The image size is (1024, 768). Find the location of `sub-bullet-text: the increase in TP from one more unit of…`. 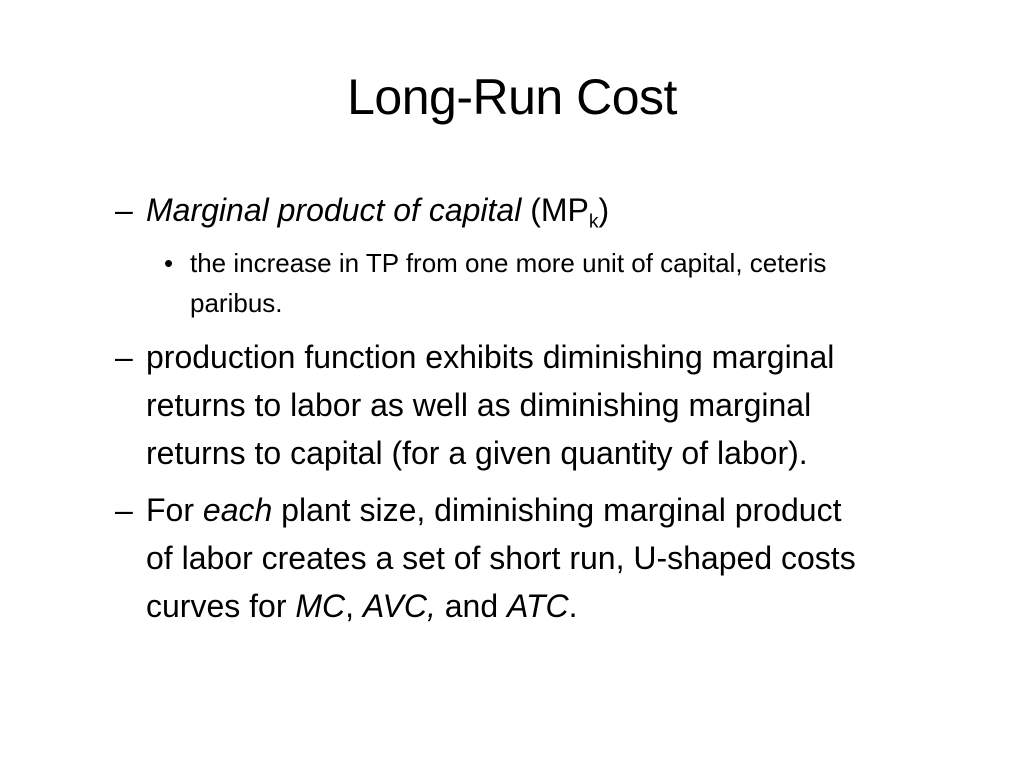

sub-bullet-text: the increase in TP from one more unit of… is located at coordinates (590, 283).